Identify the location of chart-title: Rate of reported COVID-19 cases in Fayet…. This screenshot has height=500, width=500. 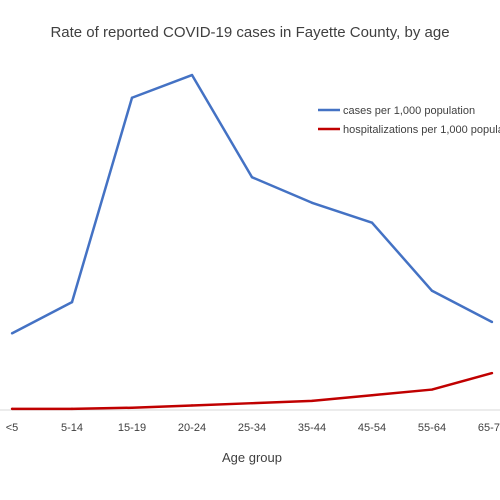
(249, 32).